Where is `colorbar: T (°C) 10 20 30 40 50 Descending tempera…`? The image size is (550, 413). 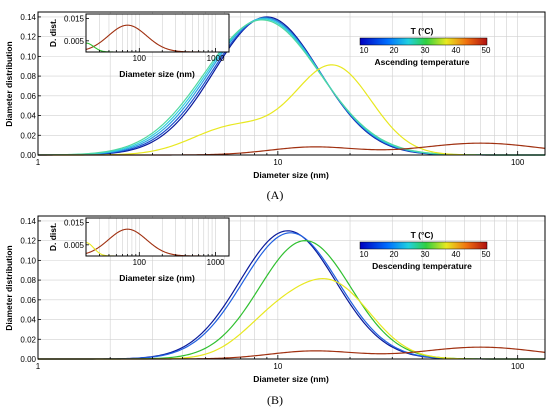
colorbar: T (°C) 10 20 30 40 50 Descending tempera… is located at coordinates (425, 250).